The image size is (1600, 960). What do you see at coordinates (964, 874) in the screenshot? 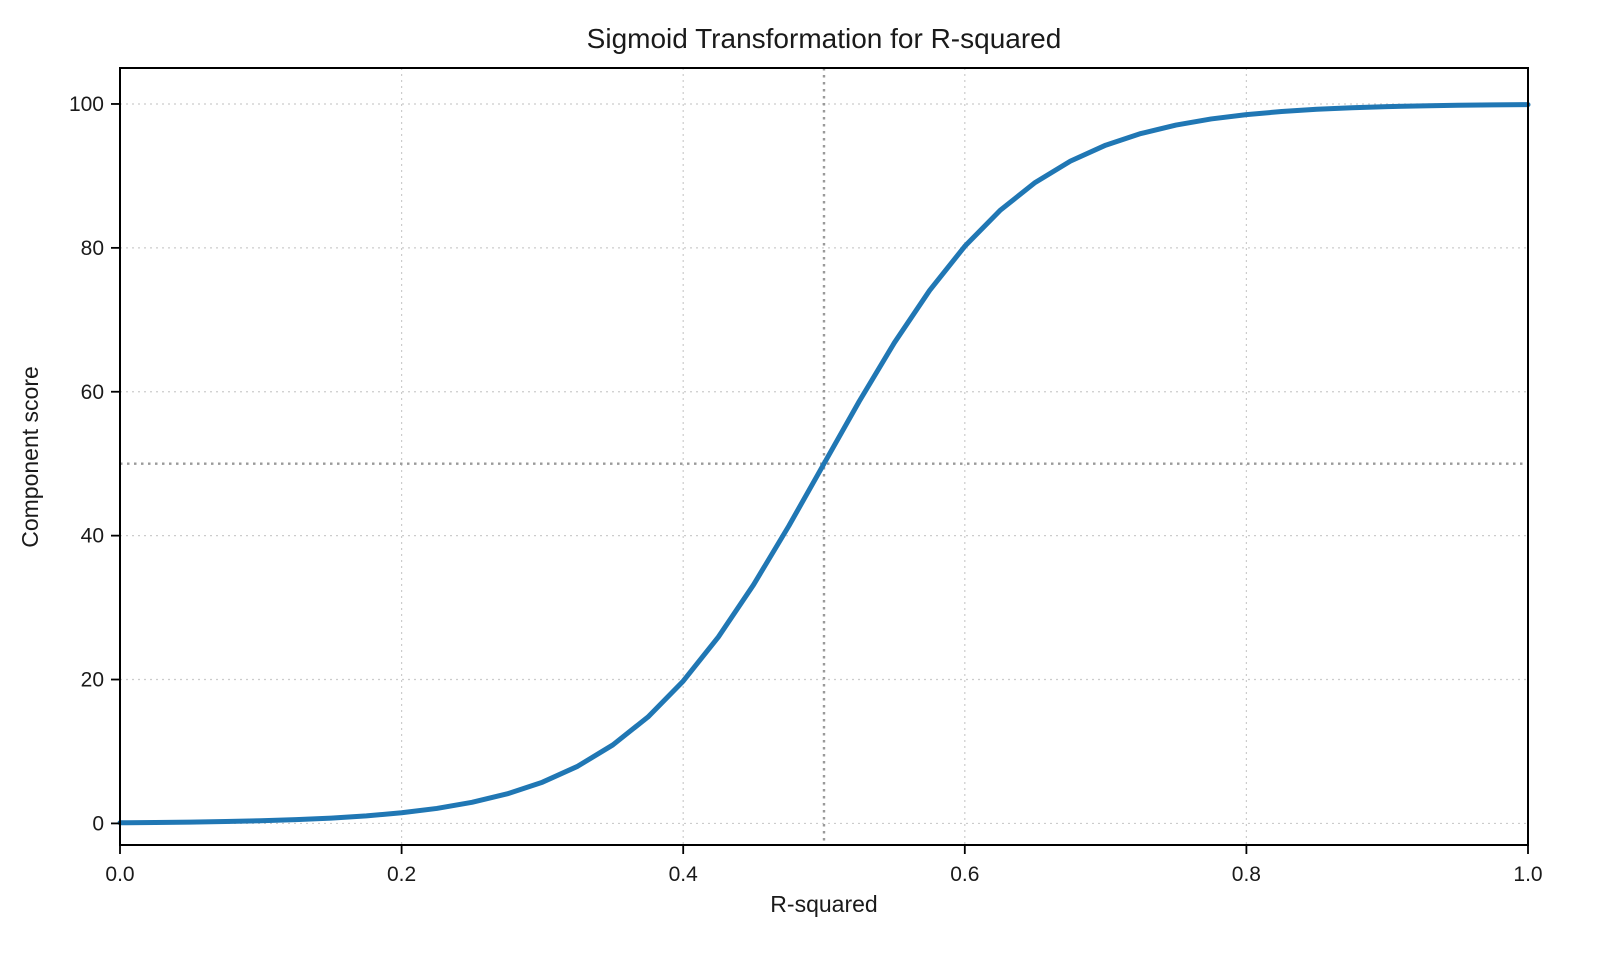
I see `x-tick-label: 0.6` at bounding box center [964, 874].